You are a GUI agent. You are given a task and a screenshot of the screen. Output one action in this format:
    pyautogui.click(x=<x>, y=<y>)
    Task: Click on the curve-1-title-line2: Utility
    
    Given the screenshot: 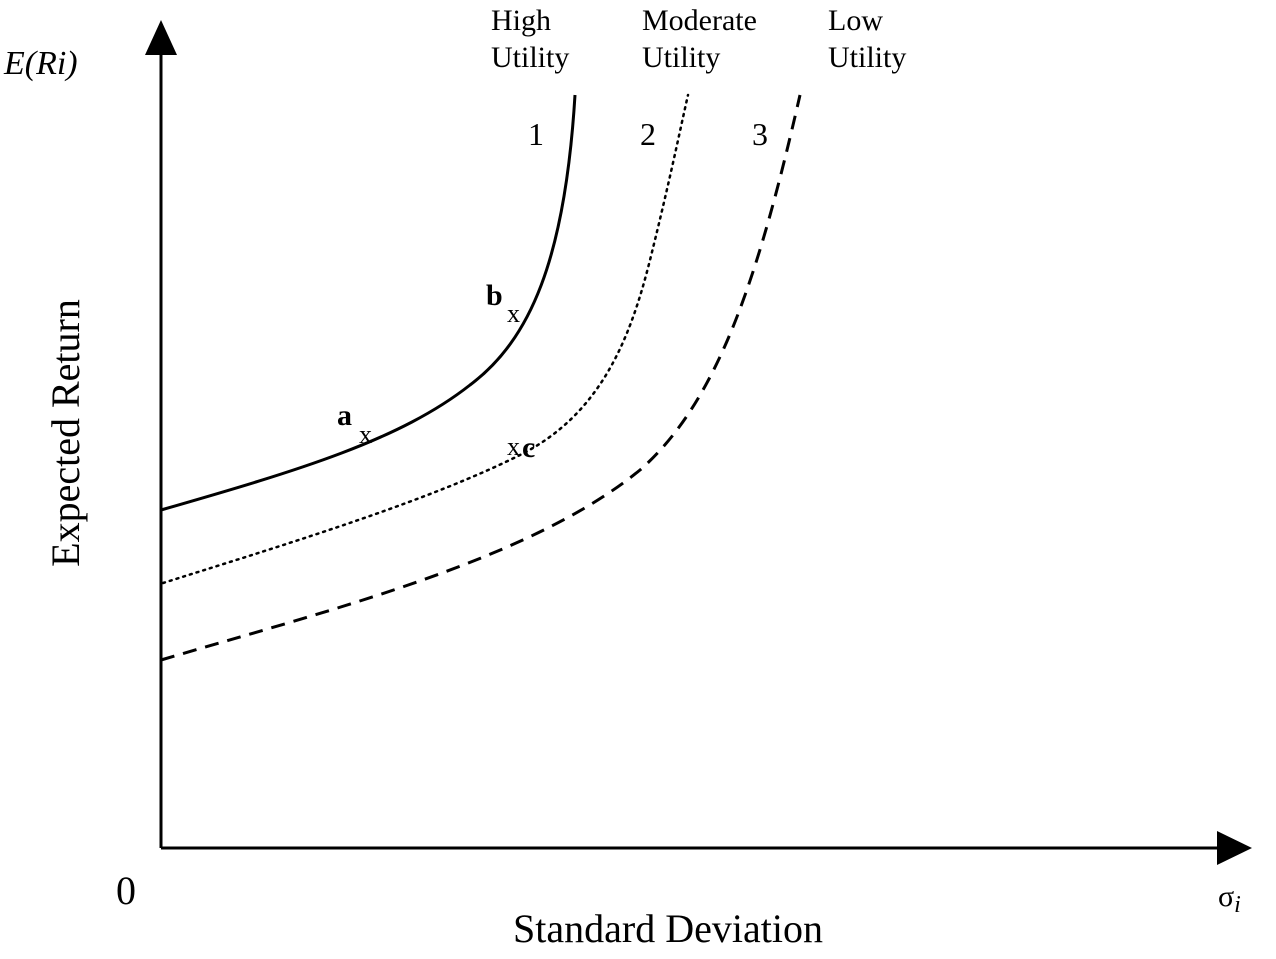 What is the action you would take?
    pyautogui.click(x=530, y=57)
    